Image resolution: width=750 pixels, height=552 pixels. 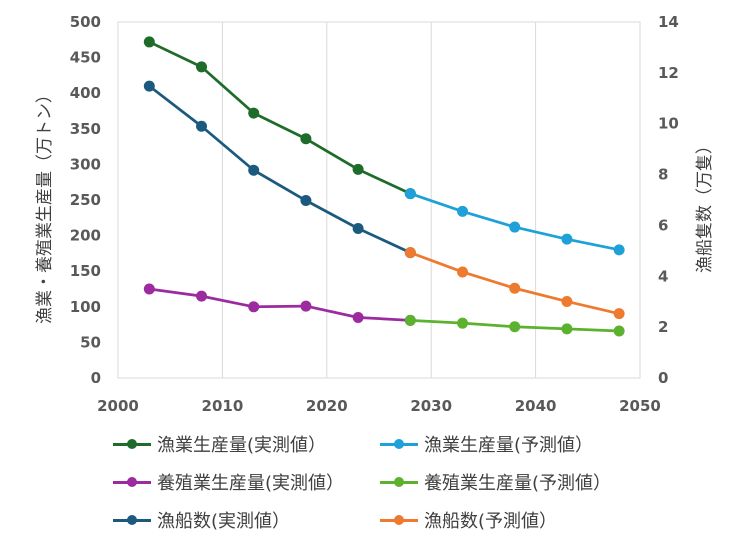 I want to click on legend-label: 漁船数(実測値）, so click(x=224, y=521).